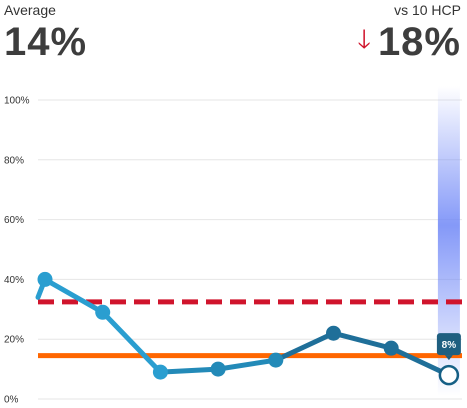 This screenshot has height=408, width=467. Describe the element at coordinates (364, 38) in the screenshot. I see `down-arrow-icon: 🡓` at that location.